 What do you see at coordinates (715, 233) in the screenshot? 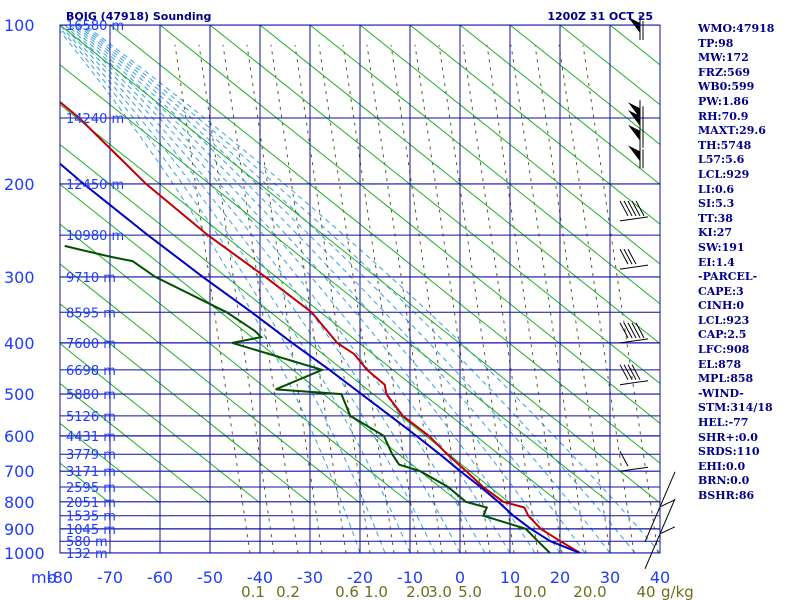
I see `stat-row: KI:27` at bounding box center [715, 233].